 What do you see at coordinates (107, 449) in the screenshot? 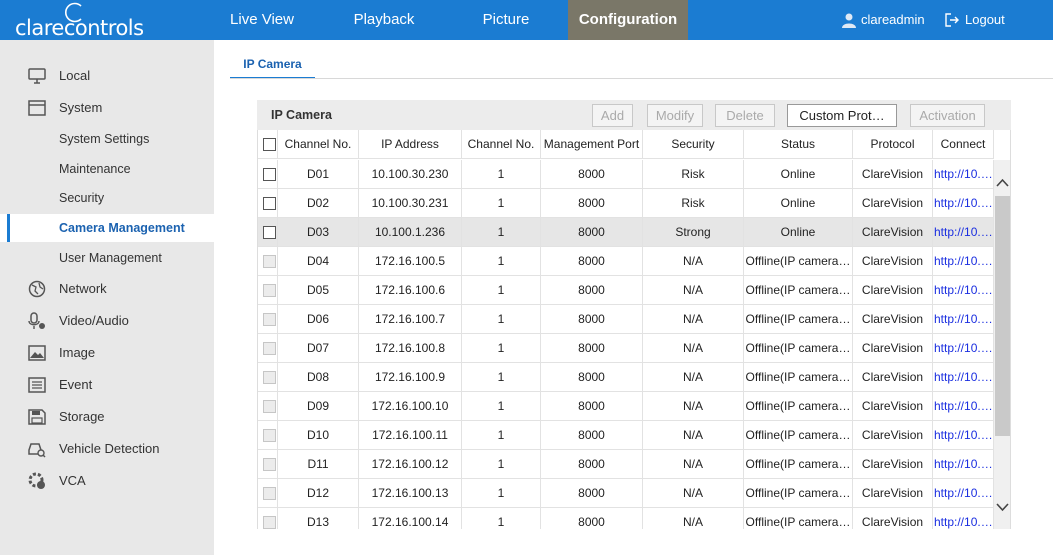
I see `sidebar-item-vehicle-detection: Vehicle Detection` at bounding box center [107, 449].